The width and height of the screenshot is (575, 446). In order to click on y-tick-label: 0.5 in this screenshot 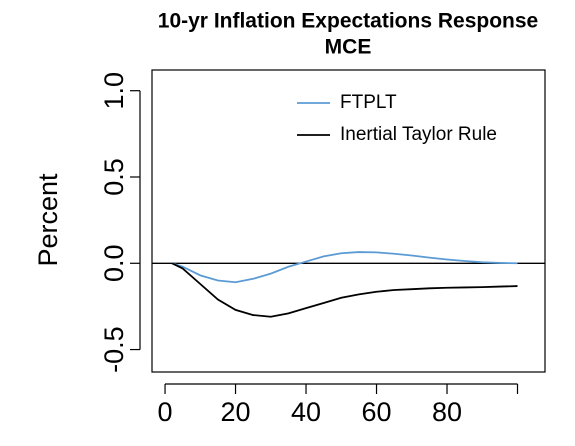, I will do `click(114, 177)`.